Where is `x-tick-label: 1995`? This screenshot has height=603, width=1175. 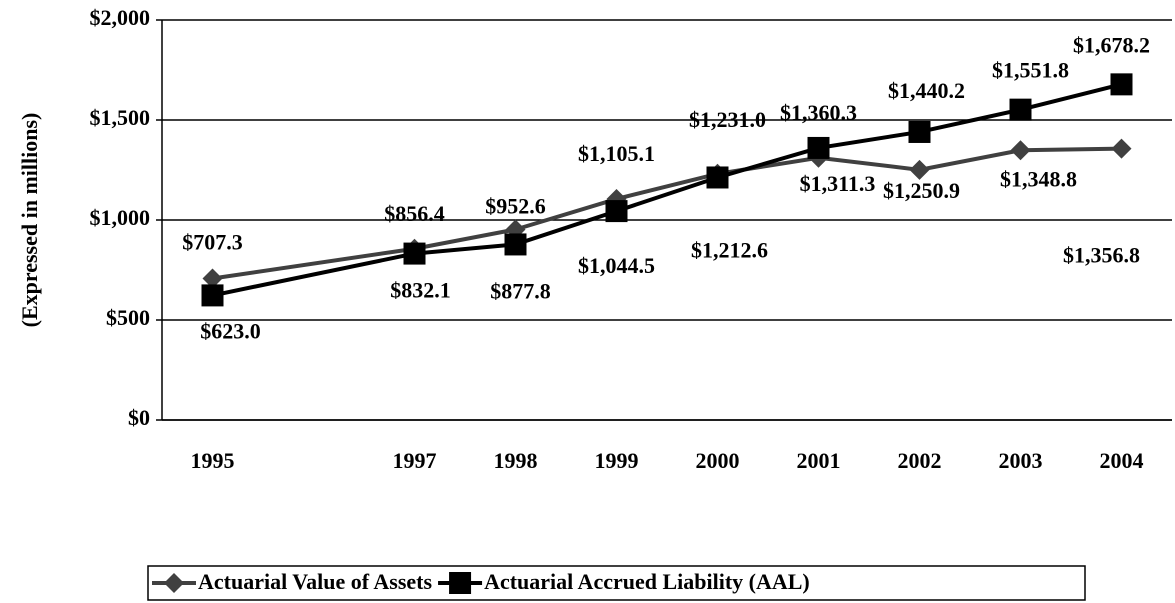 x-tick-label: 1995 is located at coordinates (213, 460).